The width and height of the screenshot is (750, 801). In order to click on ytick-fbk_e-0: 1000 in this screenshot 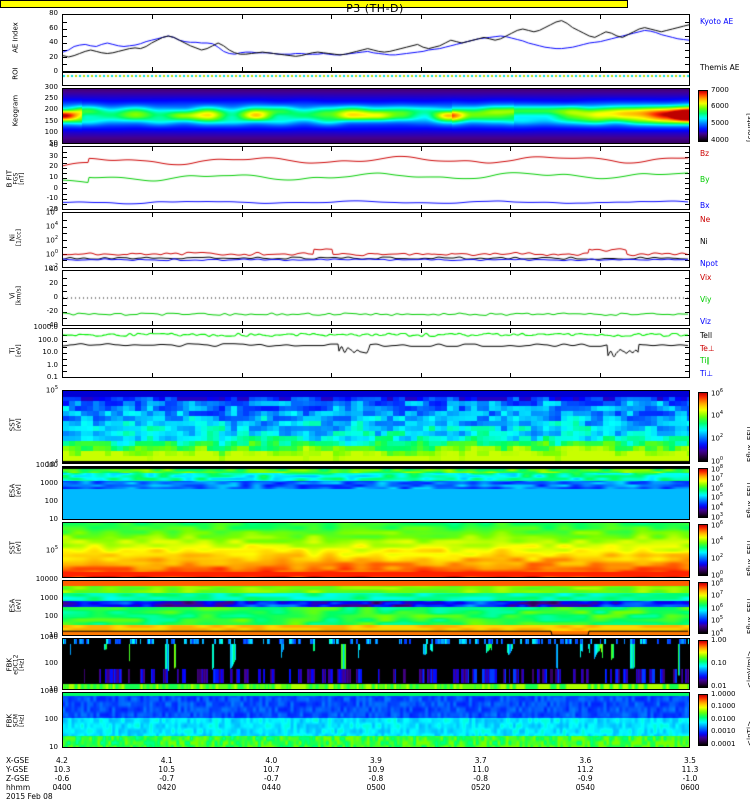, I will do `click(49, 637)`.